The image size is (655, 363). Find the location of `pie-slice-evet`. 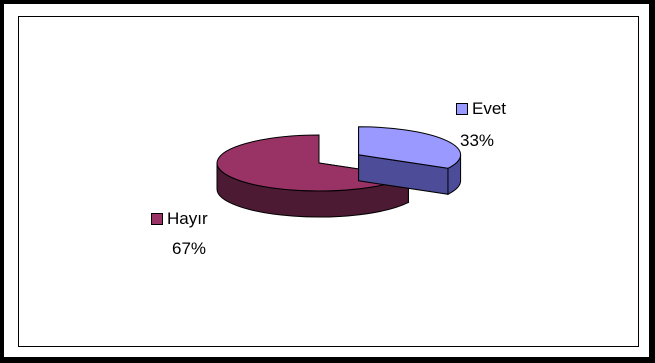

pie-slice-evet is located at coordinates (410, 161).